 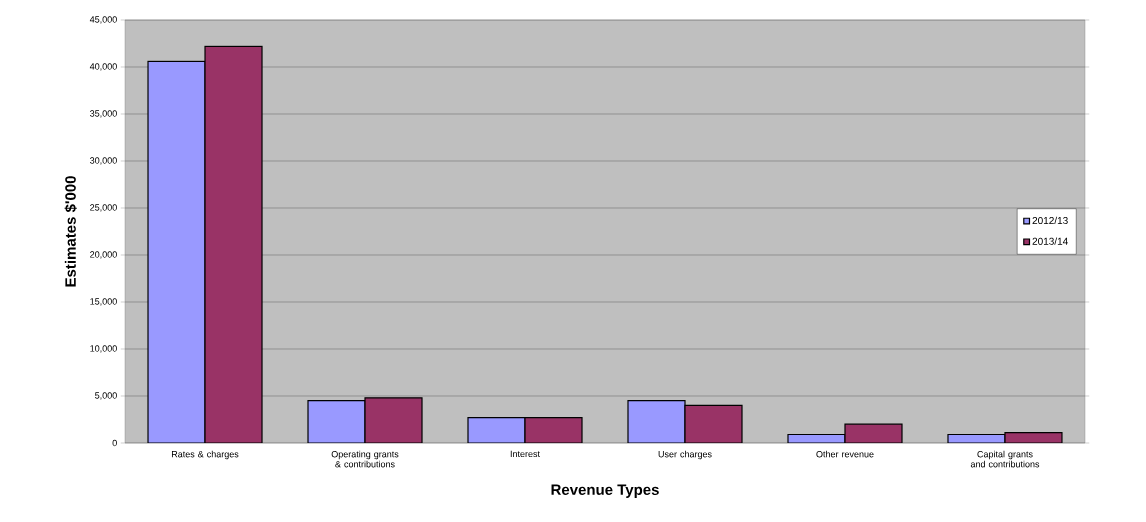 What do you see at coordinates (605, 491) in the screenshot?
I see `x-axis-title: Revenue Types` at bounding box center [605, 491].